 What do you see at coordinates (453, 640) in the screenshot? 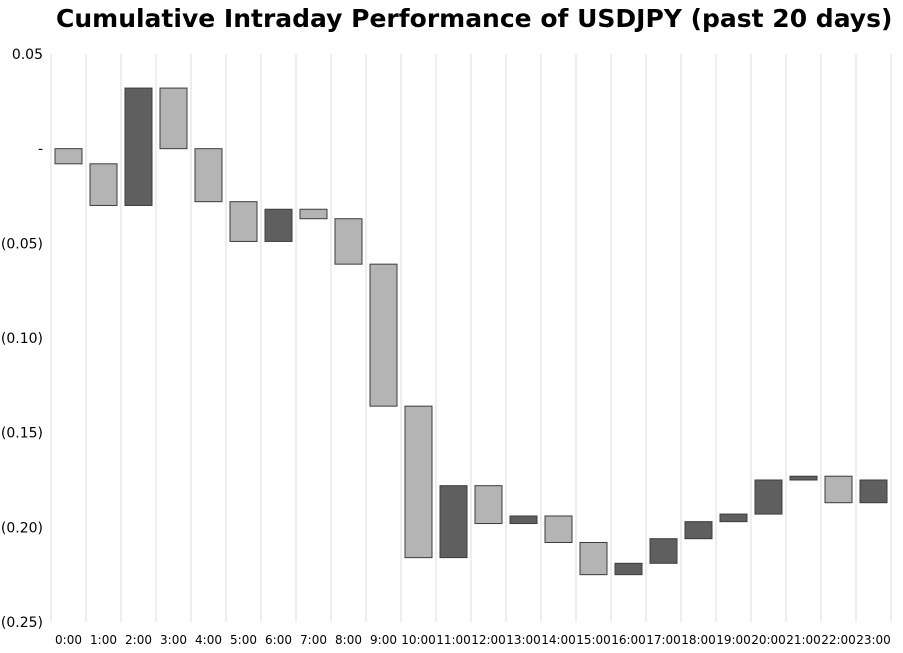
I see `x-tick-label: 11:00` at bounding box center [453, 640].